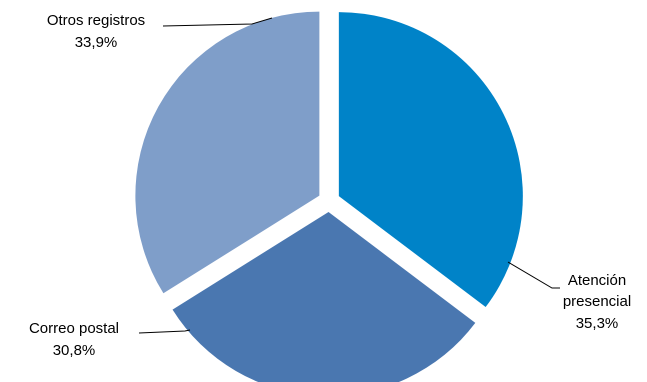 The image size is (647, 382). I want to click on slice-label-correo-value: 30,8%, so click(74, 350).